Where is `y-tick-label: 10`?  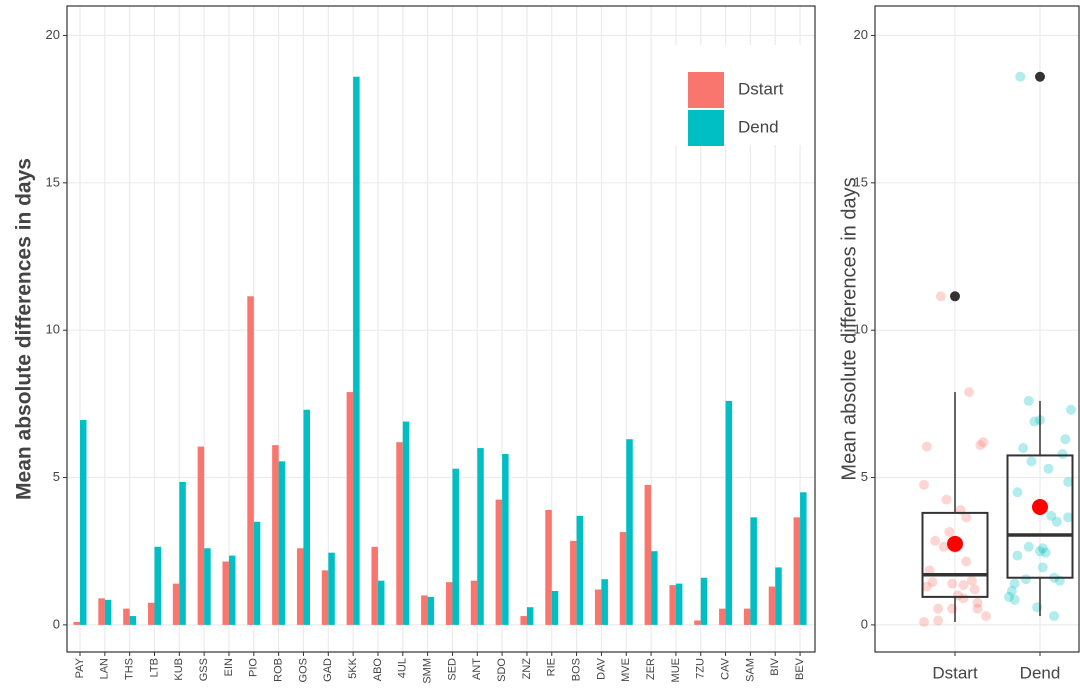 y-tick-label: 10 is located at coordinates (53, 329).